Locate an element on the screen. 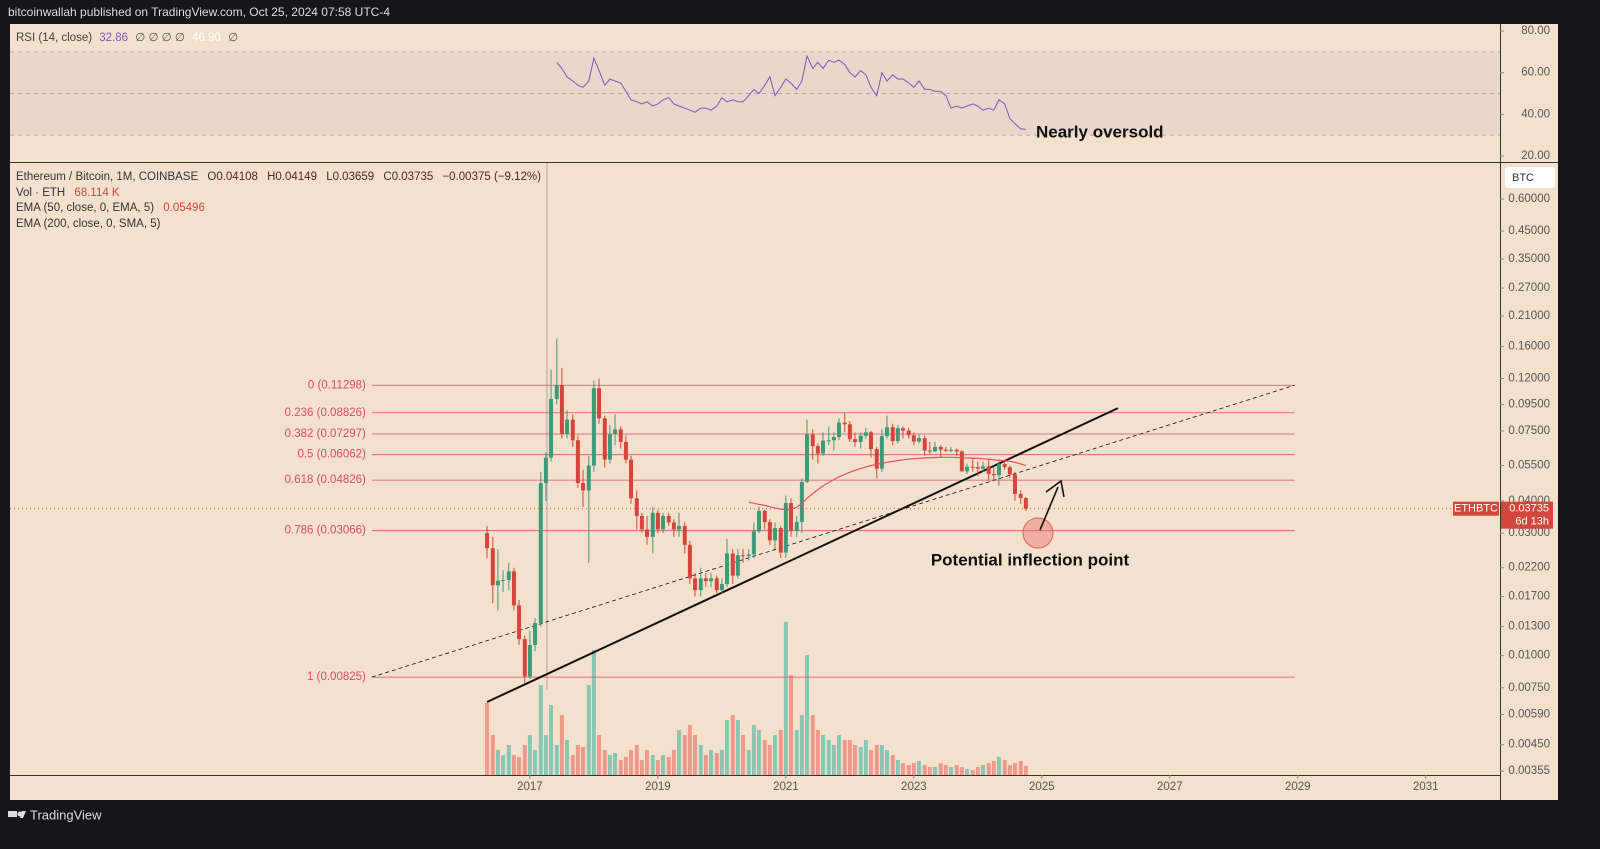  arrow-head is located at coordinates (1055, 488).